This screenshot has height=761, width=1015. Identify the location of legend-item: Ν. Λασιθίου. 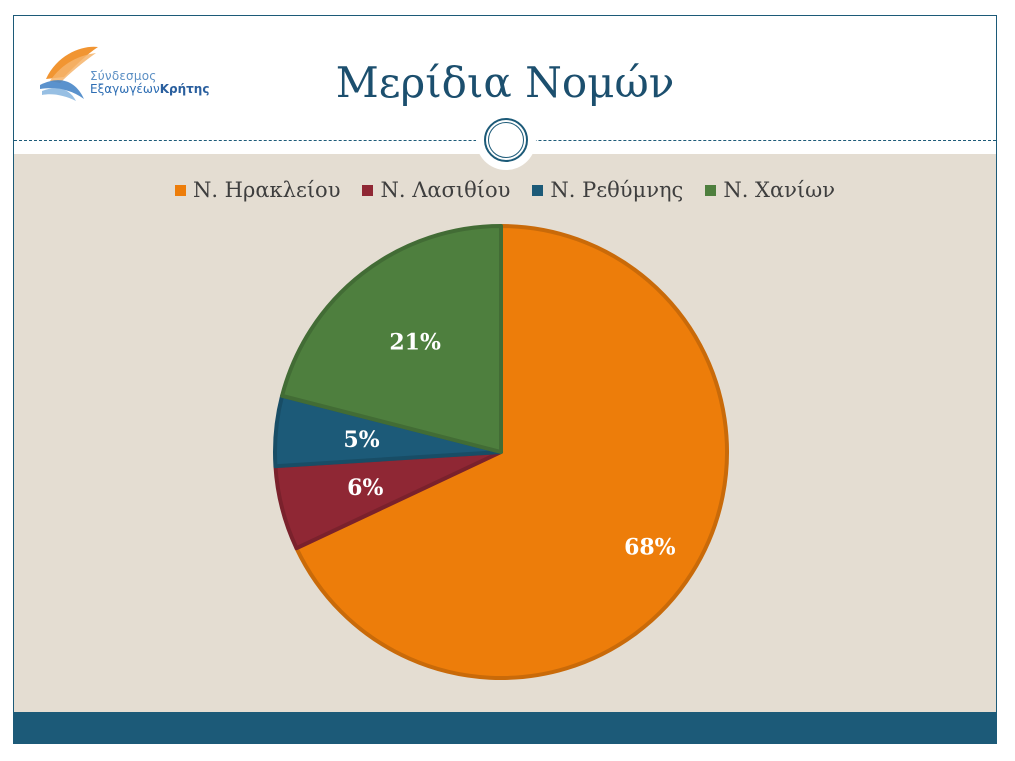
(436, 190).